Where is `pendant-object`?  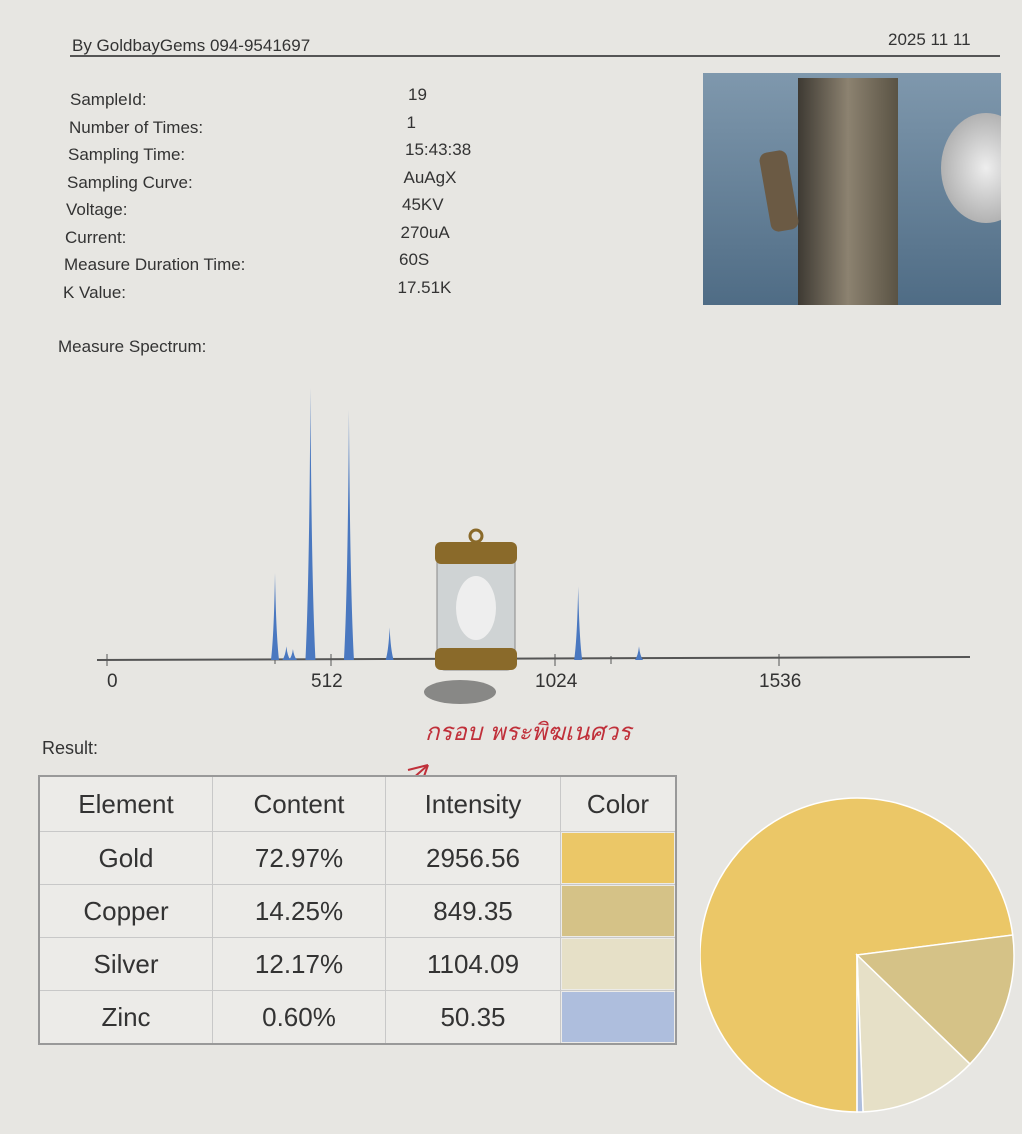
pendant-object is located at coordinates (470, 616).